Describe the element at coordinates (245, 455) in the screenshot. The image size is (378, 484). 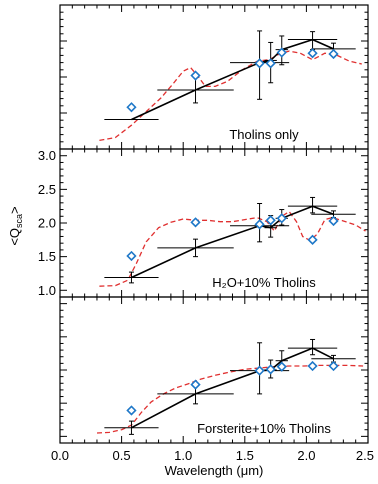
I see `x-tick-label: 1.5` at that location.